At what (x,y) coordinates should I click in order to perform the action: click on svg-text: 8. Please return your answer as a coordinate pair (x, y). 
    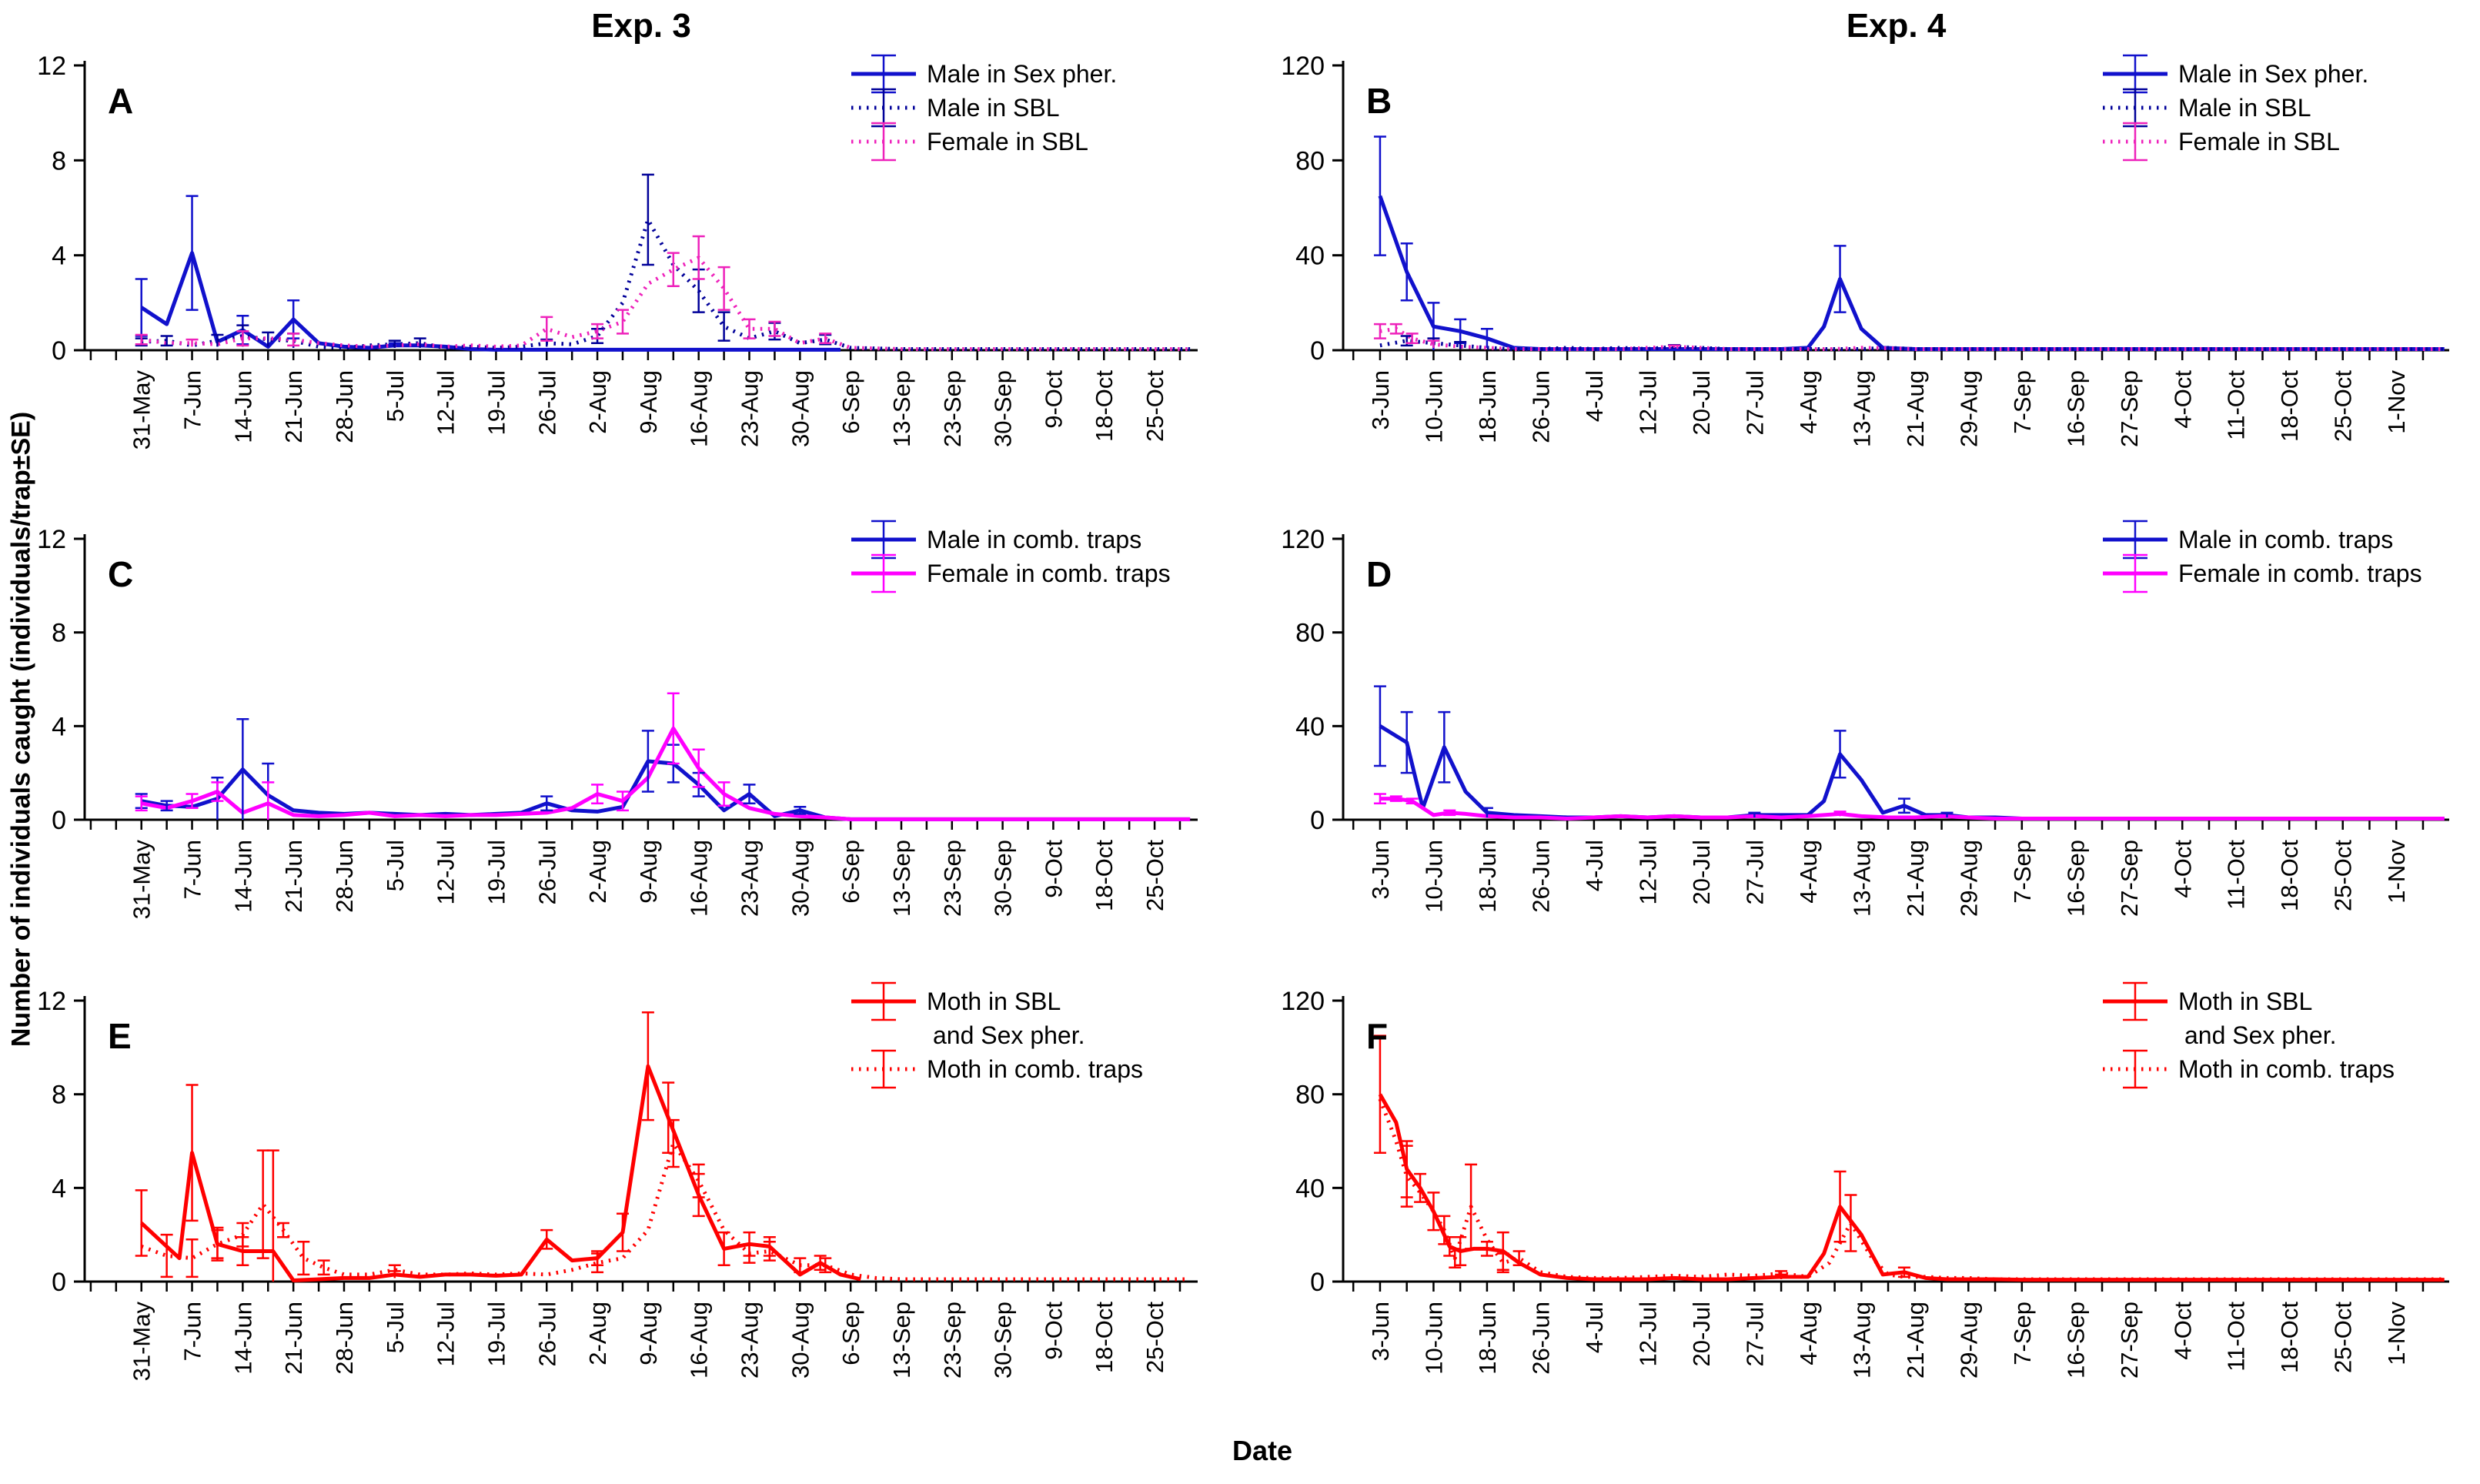
    Looking at the image, I should click on (59, 633).